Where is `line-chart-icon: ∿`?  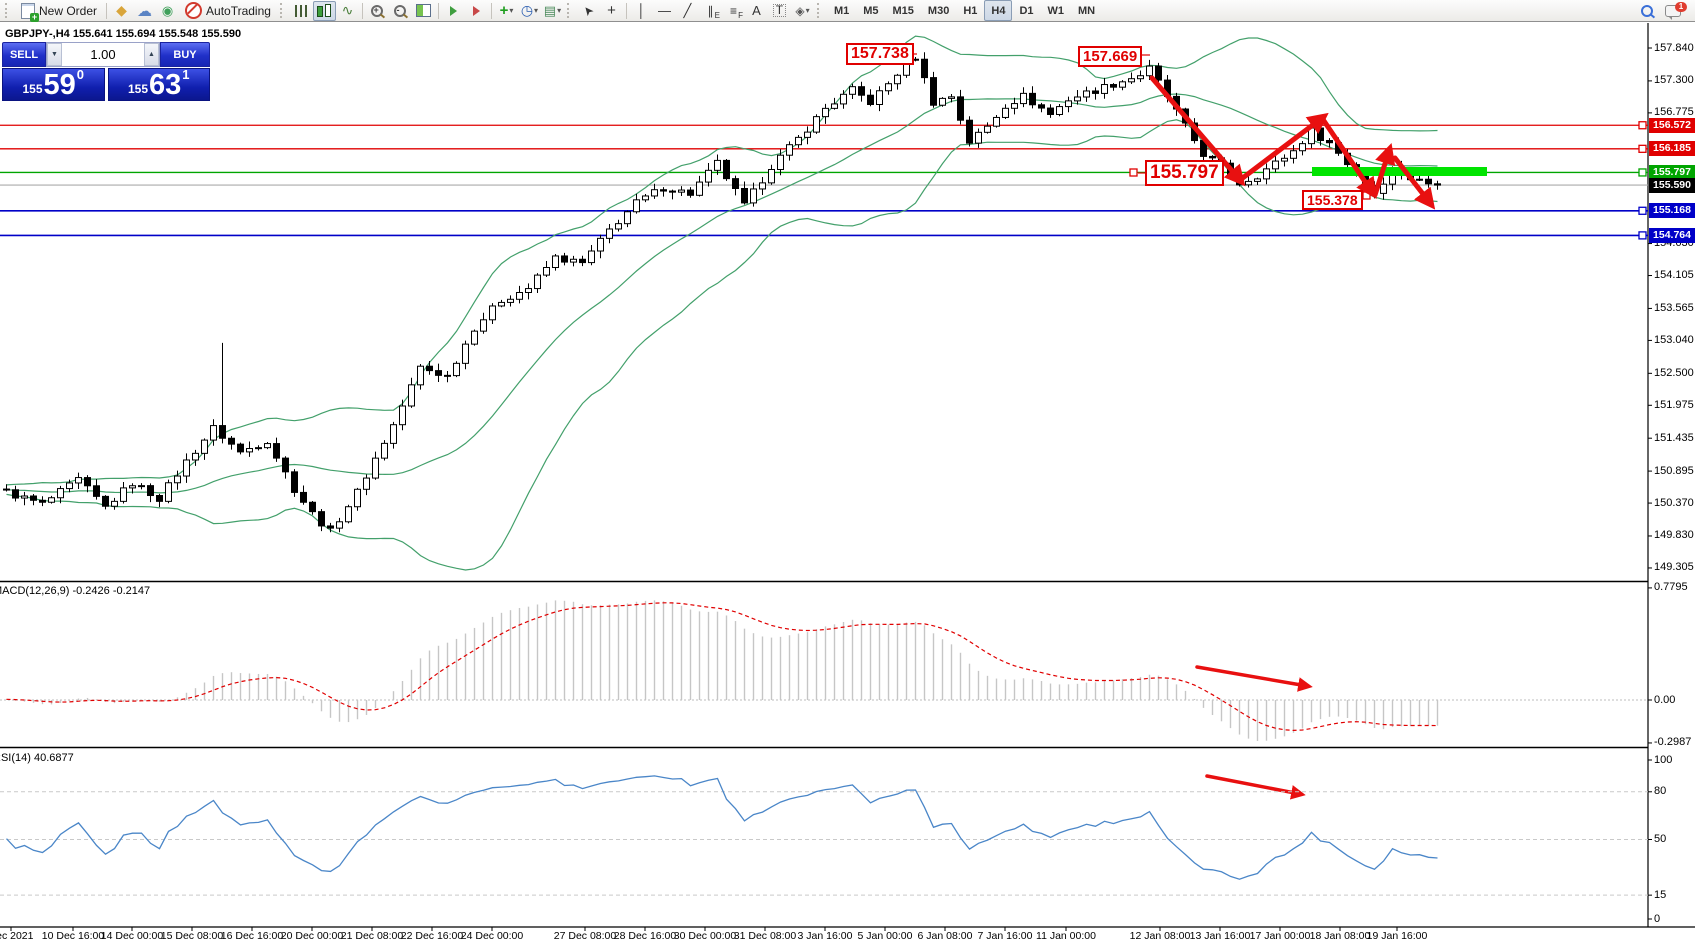 line-chart-icon: ∿ is located at coordinates (347, 10).